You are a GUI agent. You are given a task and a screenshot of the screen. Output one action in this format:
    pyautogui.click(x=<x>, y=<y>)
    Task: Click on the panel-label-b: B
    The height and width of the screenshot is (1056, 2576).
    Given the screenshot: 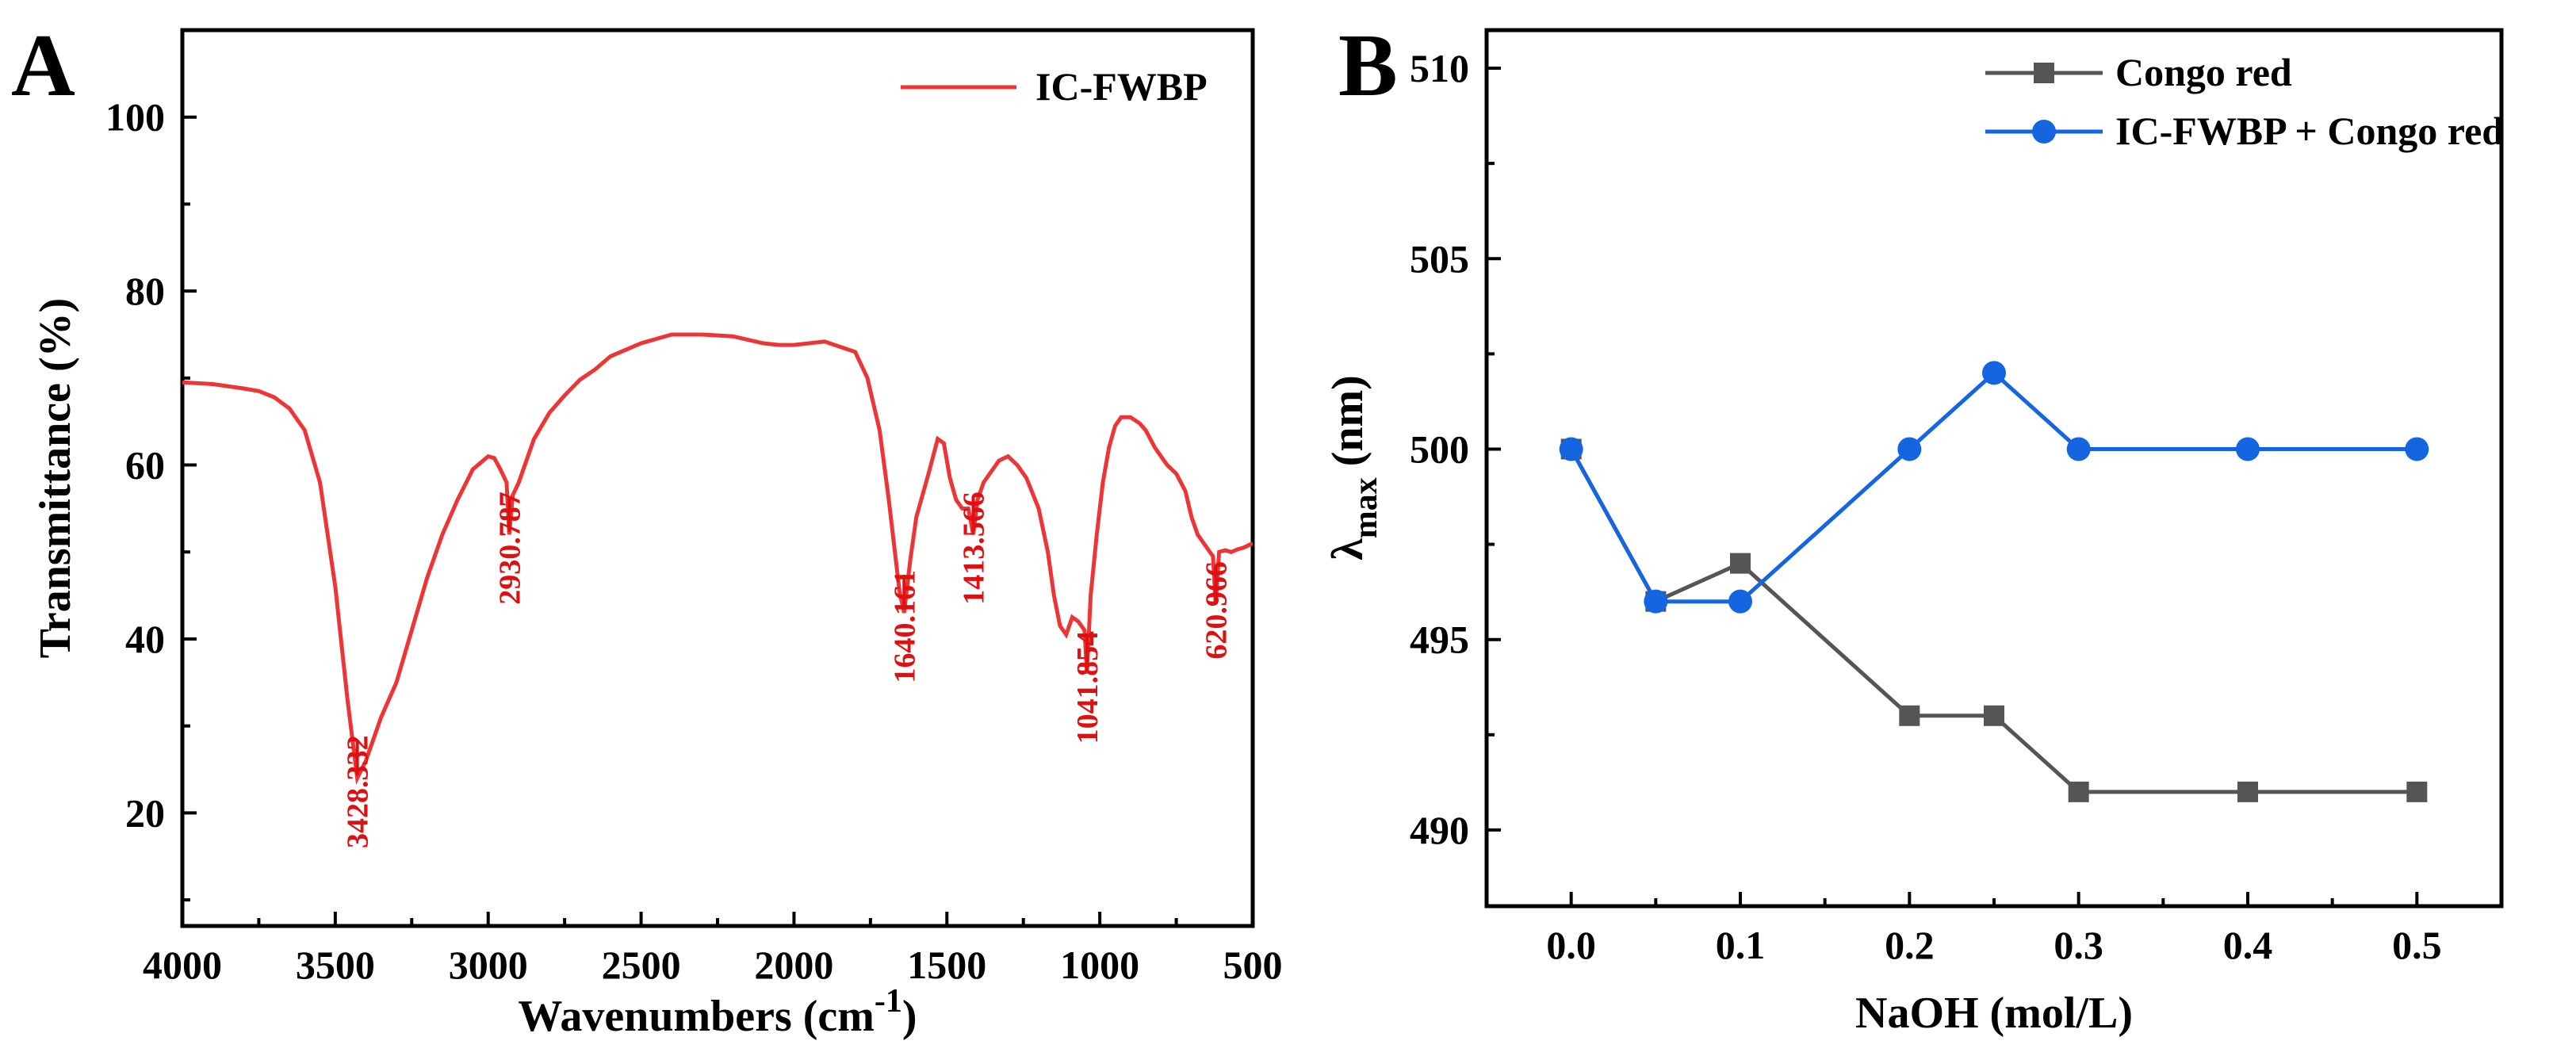 What is the action you would take?
    pyautogui.click(x=1368, y=66)
    